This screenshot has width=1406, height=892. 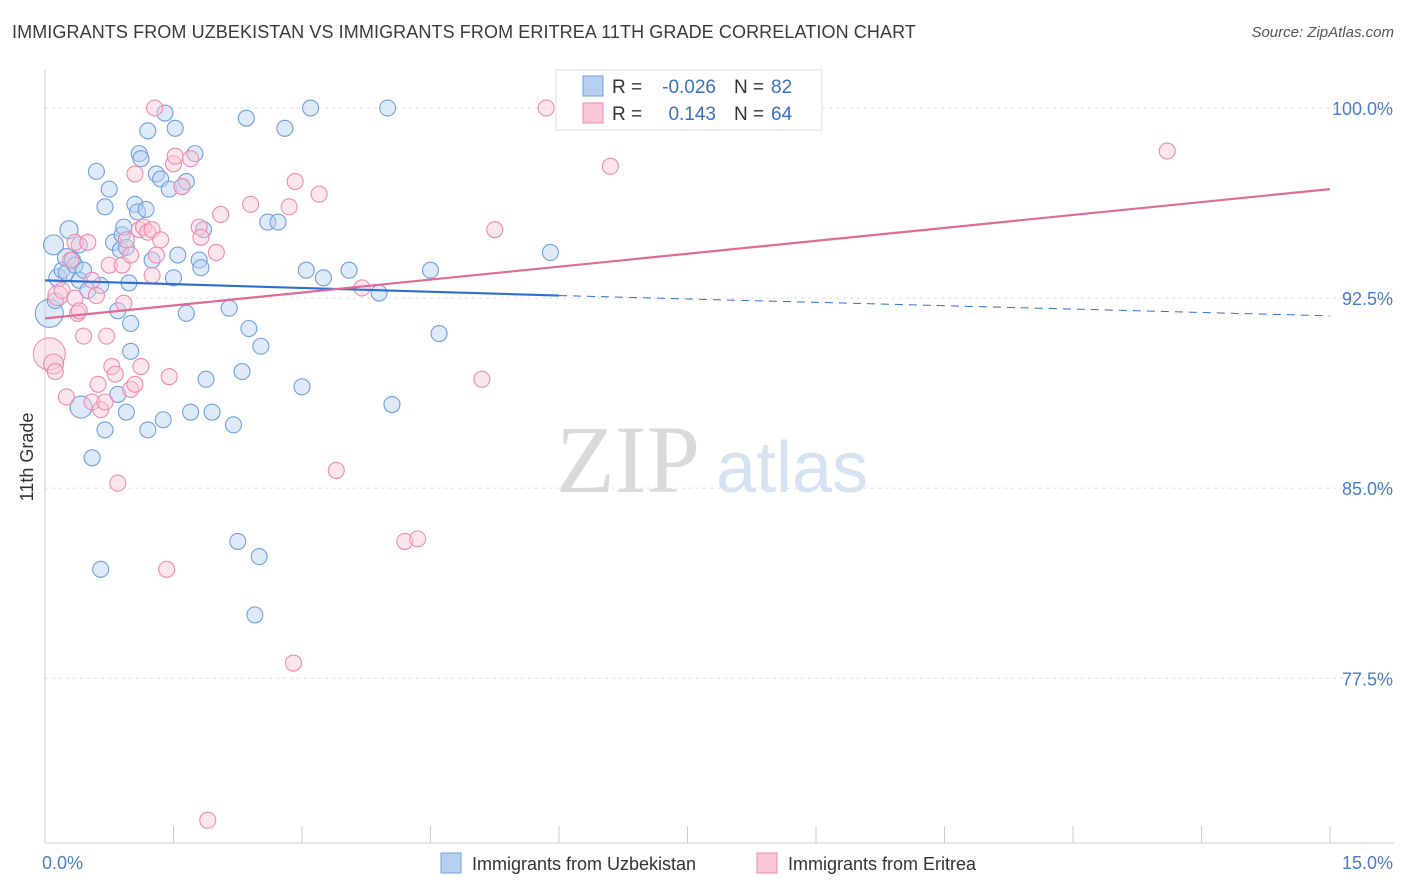 I want to click on y-tick-label: 77.5%, so click(x=1367, y=679).